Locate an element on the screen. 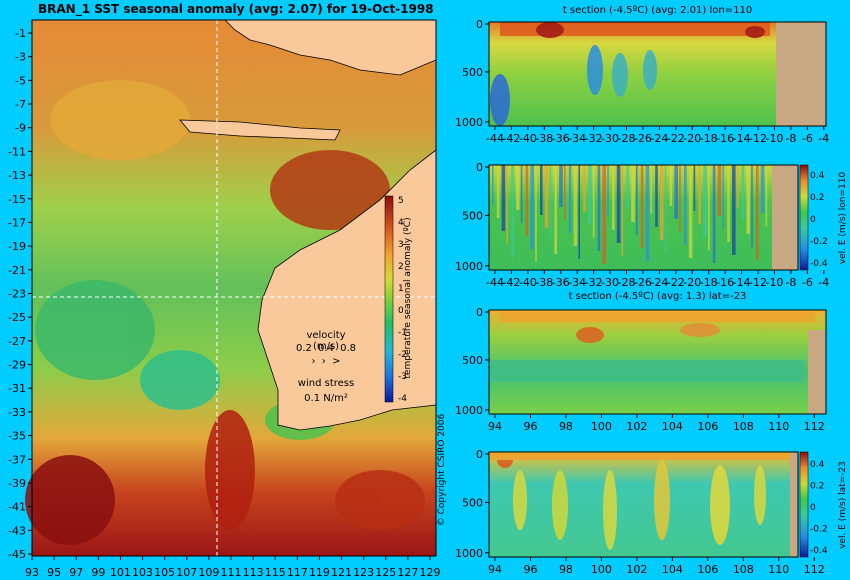 The height and width of the screenshot is (580, 850). panel3-y-ticks: 0 500 1000 is located at coordinates (472, 361).